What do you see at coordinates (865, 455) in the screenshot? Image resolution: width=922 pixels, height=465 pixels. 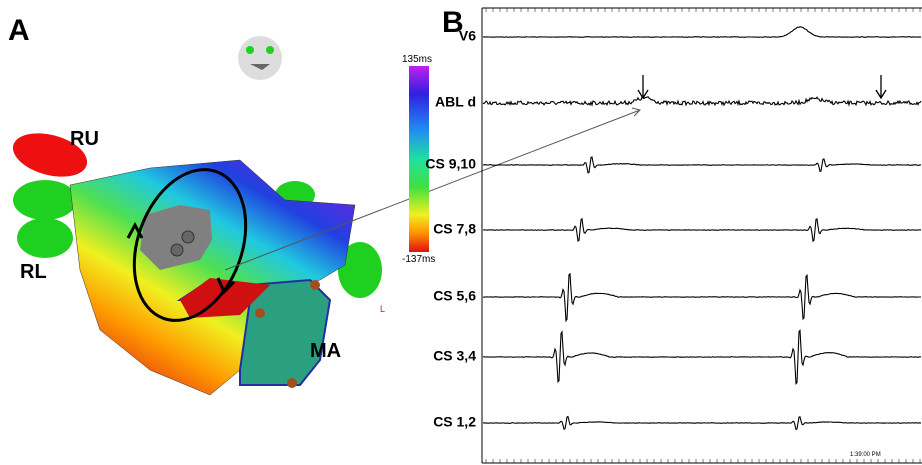 I see `timestamp: 1:39:00 PM` at bounding box center [865, 455].